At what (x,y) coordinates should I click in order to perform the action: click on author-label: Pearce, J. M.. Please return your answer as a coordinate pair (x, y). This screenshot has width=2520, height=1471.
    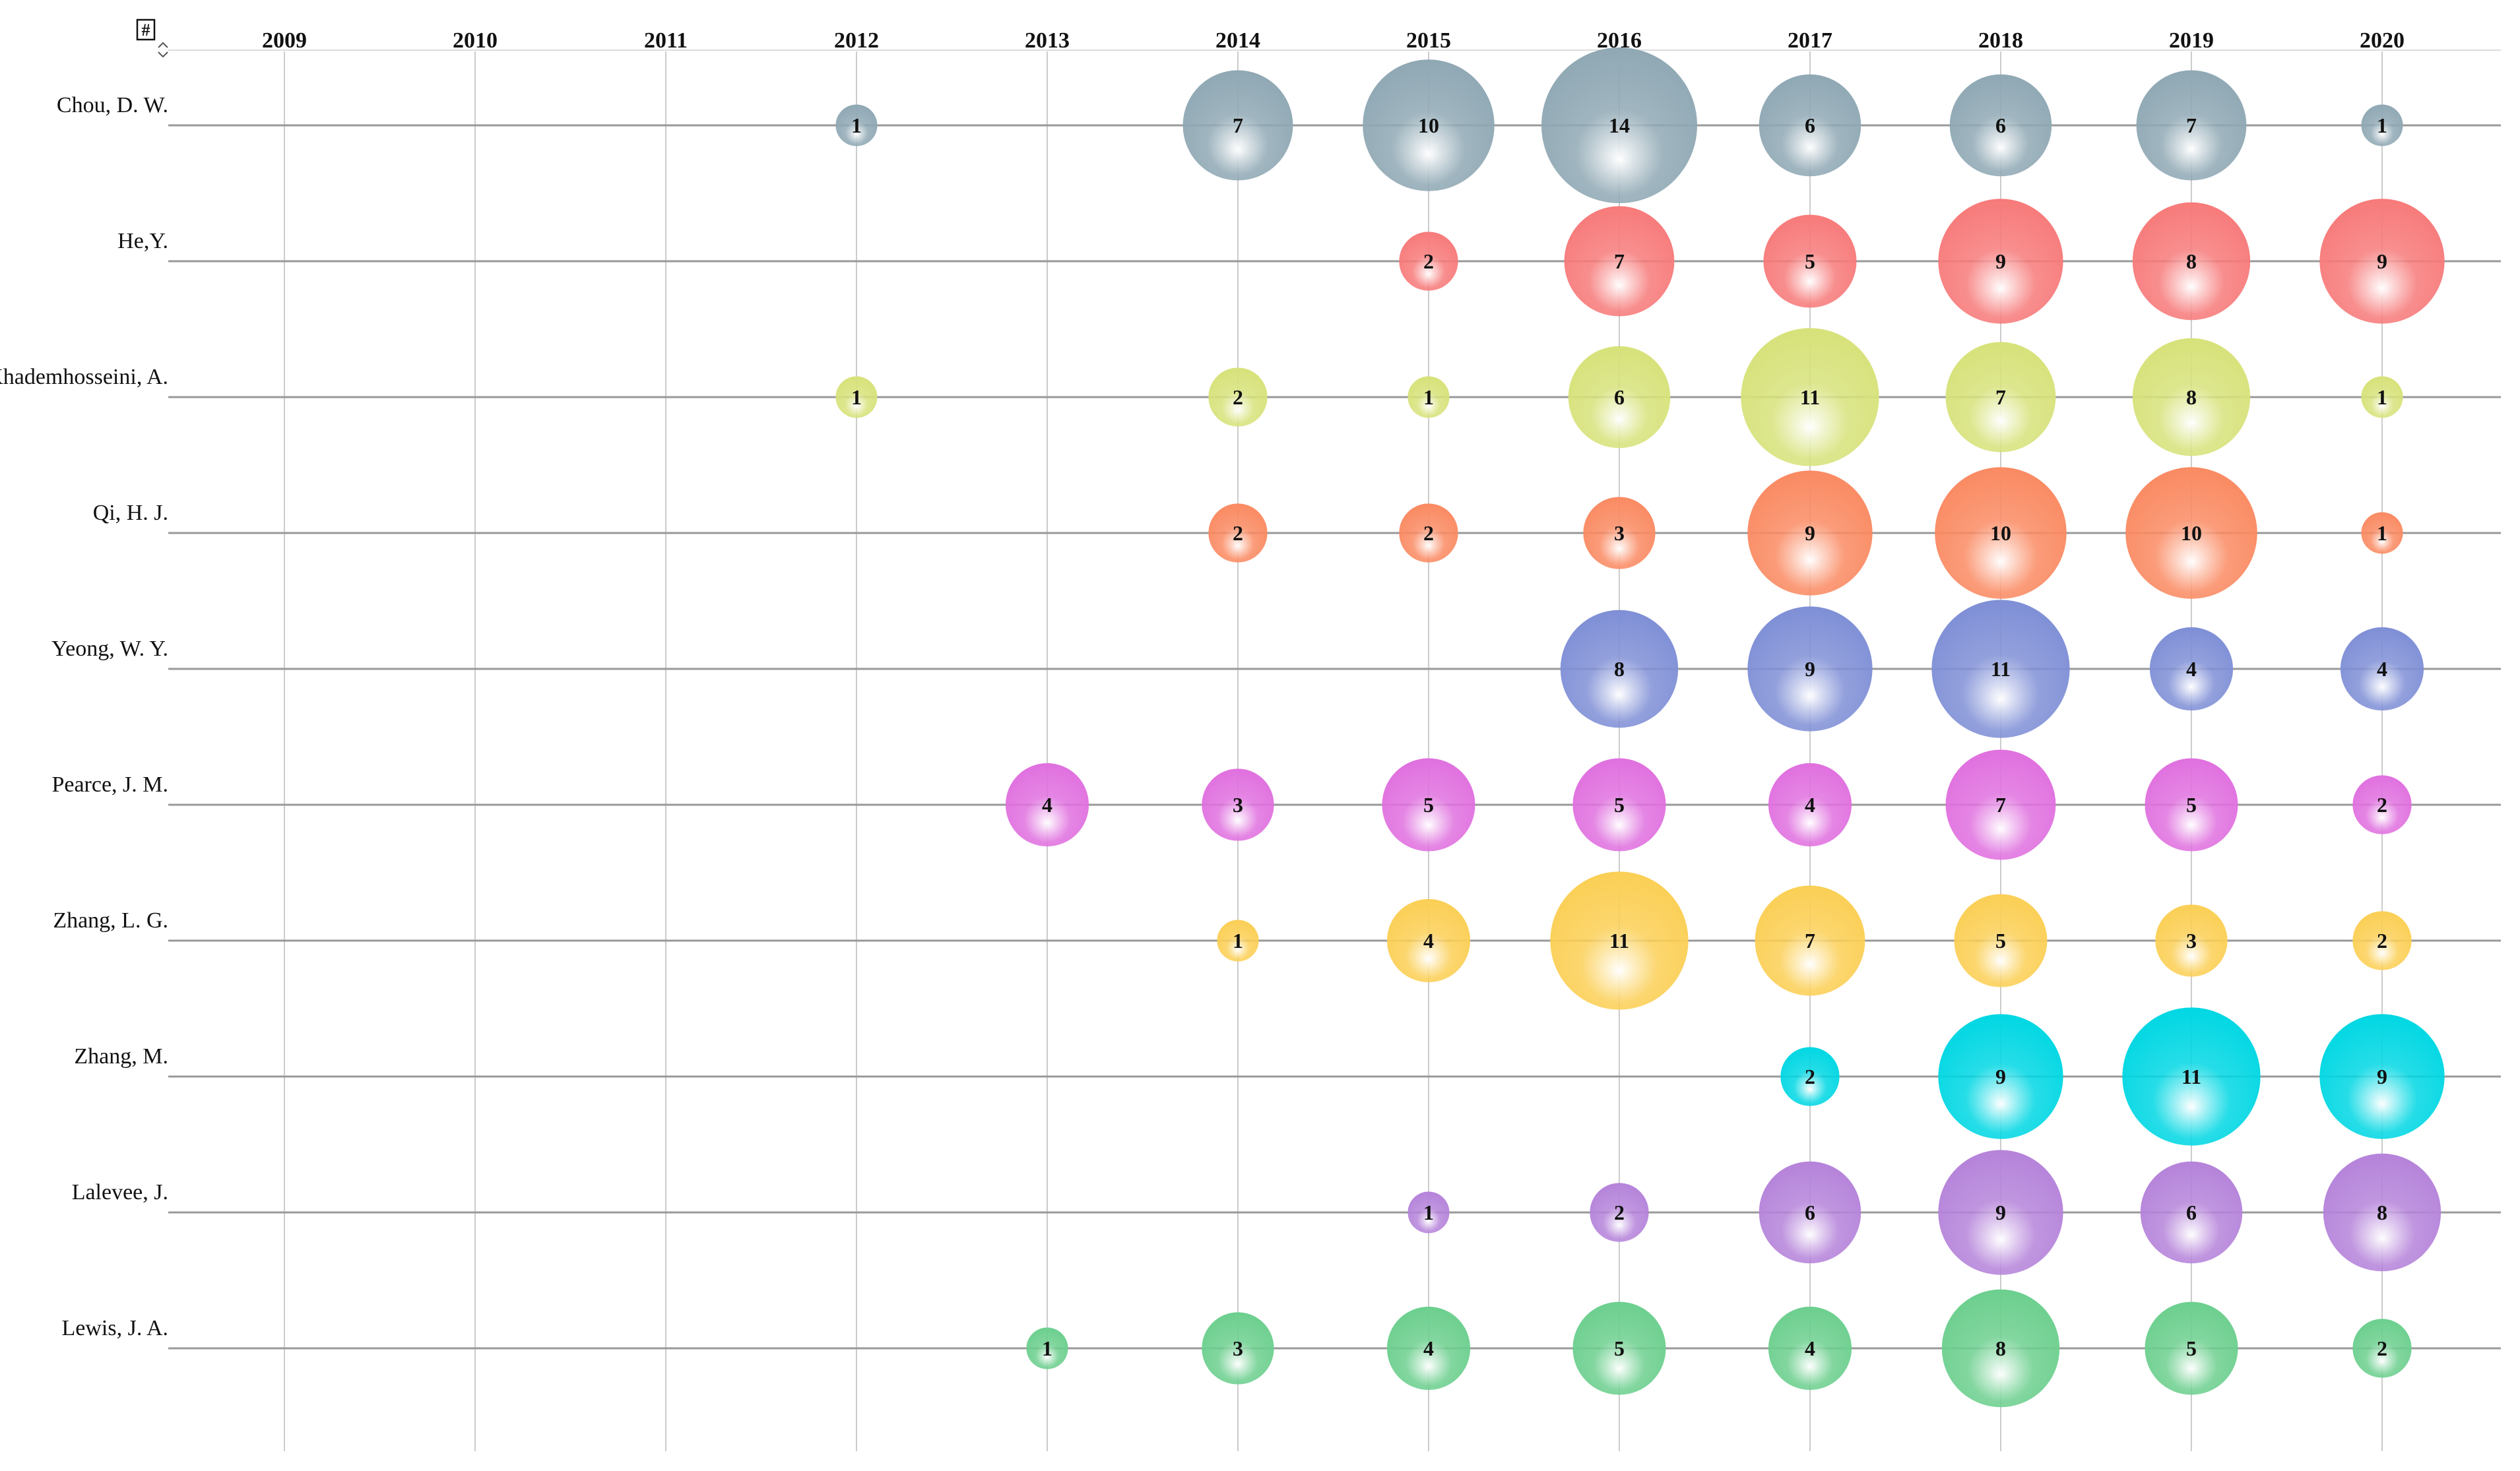
    Looking at the image, I should click on (109, 784).